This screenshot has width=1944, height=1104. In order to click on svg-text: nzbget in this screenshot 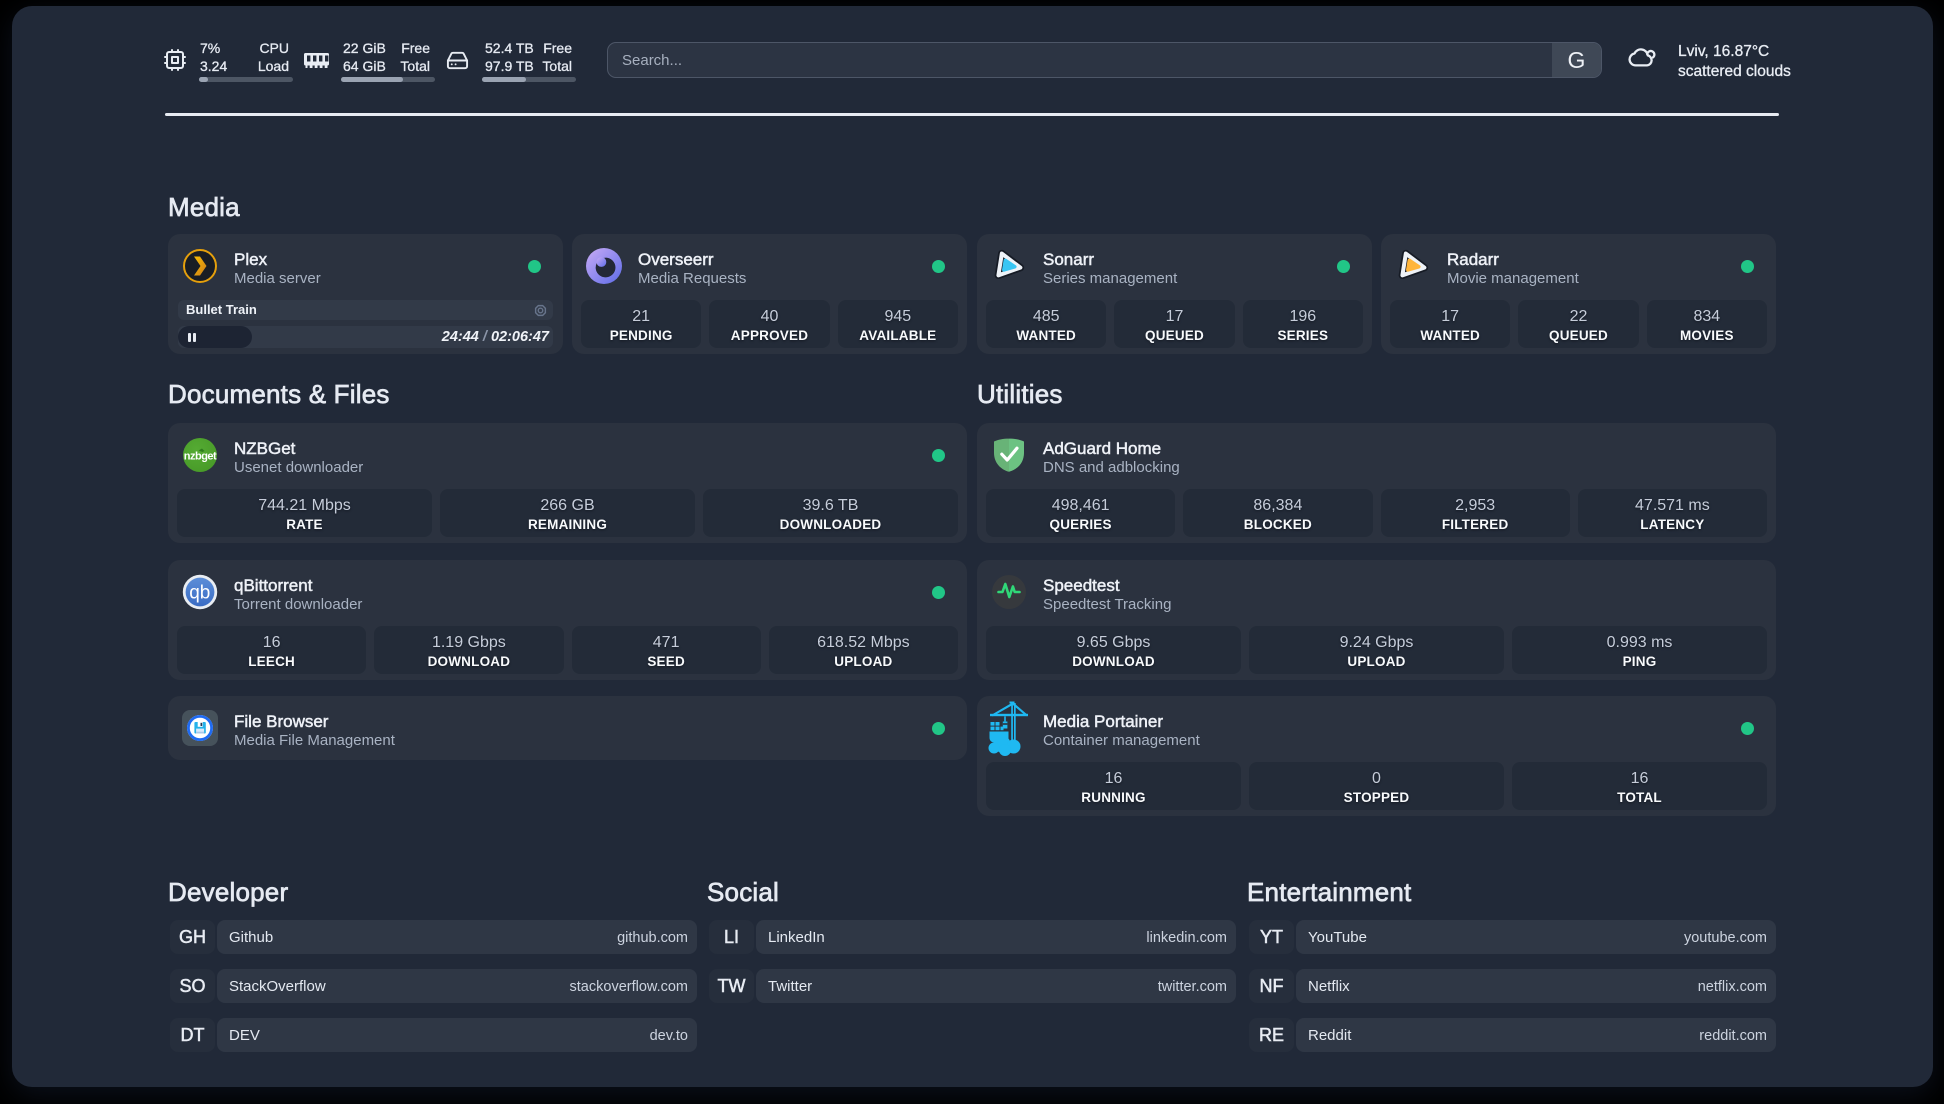, I will do `click(200, 457)`.